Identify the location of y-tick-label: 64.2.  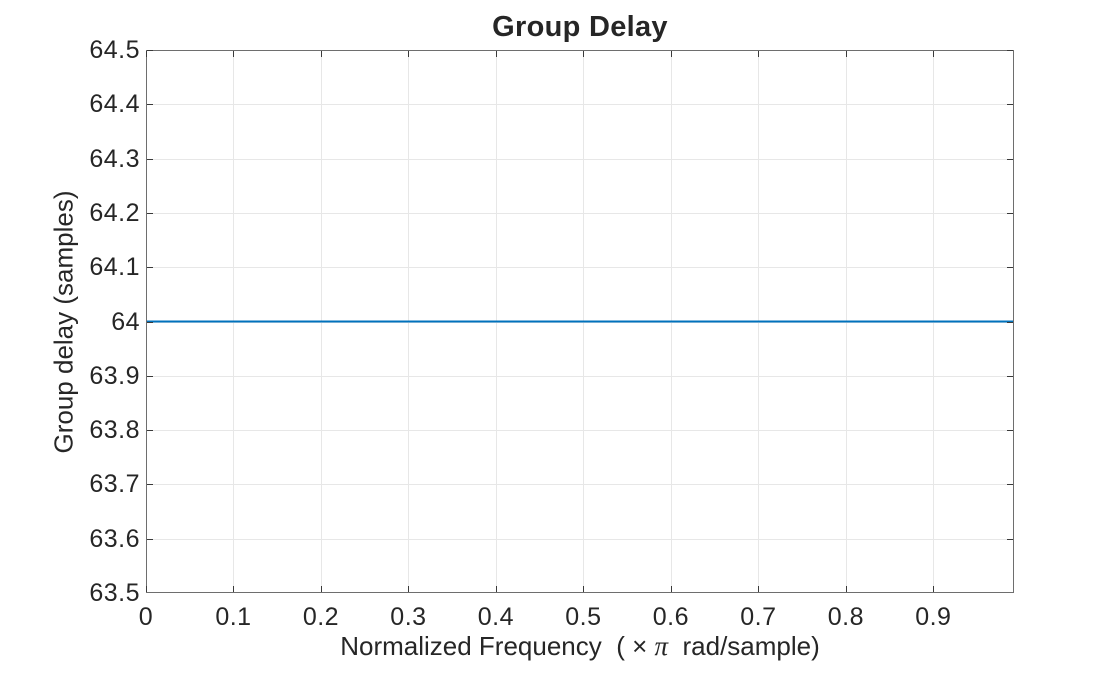
(114, 212).